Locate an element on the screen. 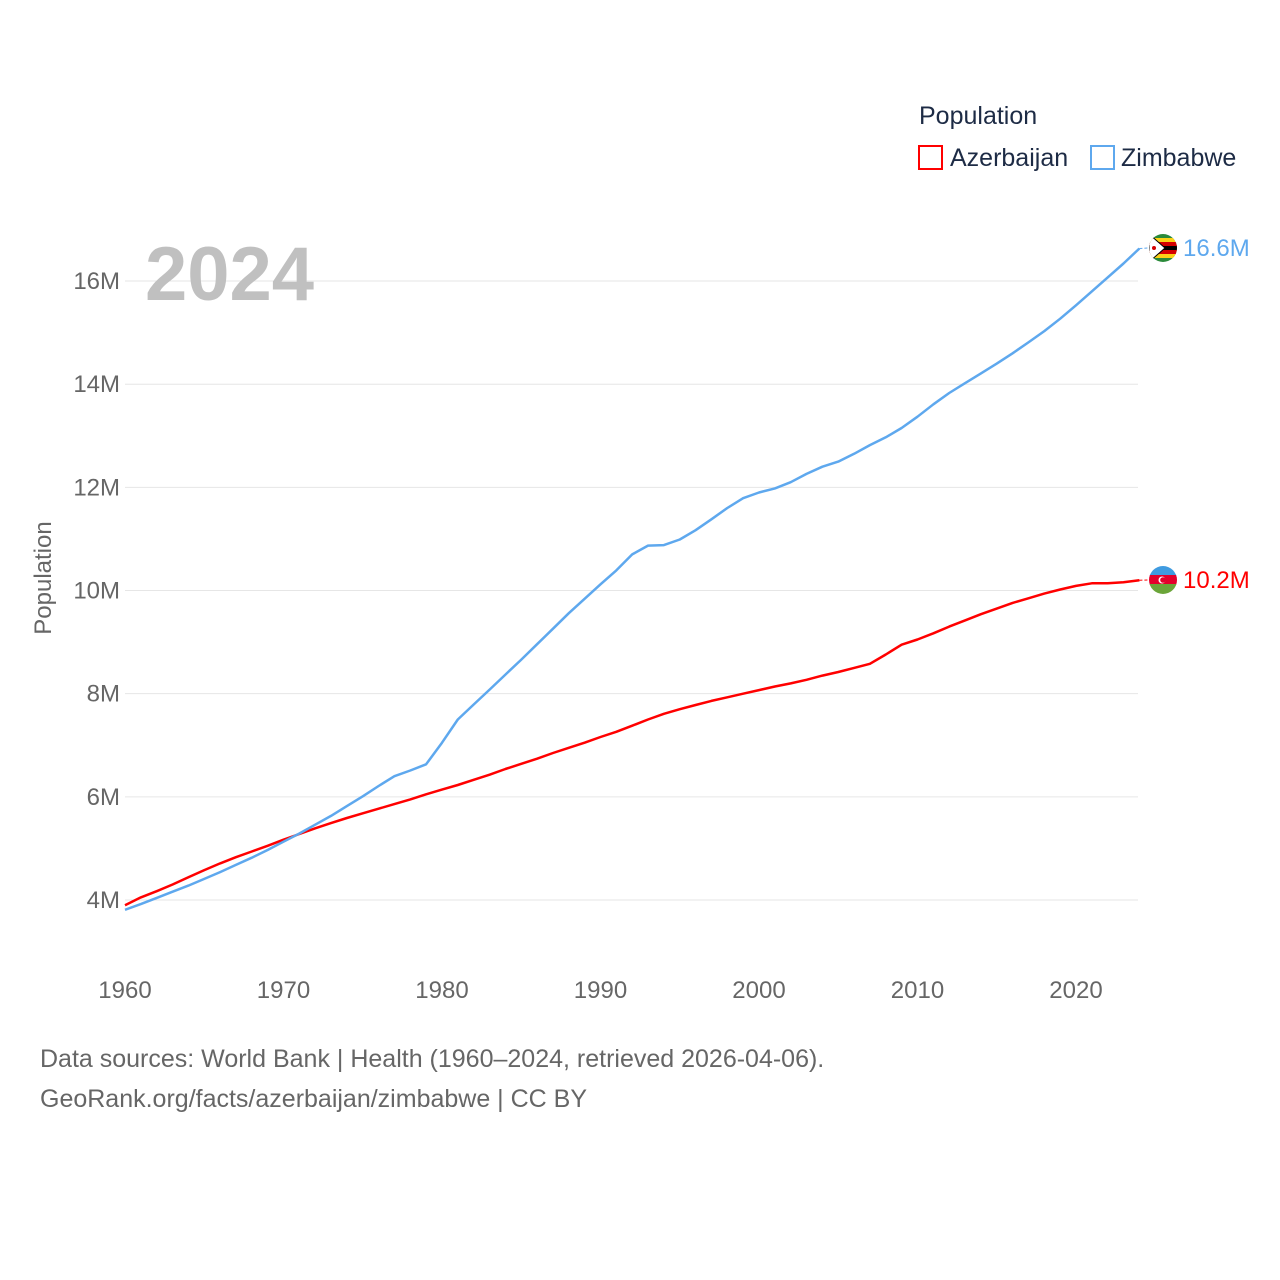 This screenshot has width=1280, height=1280. legend-item-azerbaijan: Azerbaijan is located at coordinates (993, 158).